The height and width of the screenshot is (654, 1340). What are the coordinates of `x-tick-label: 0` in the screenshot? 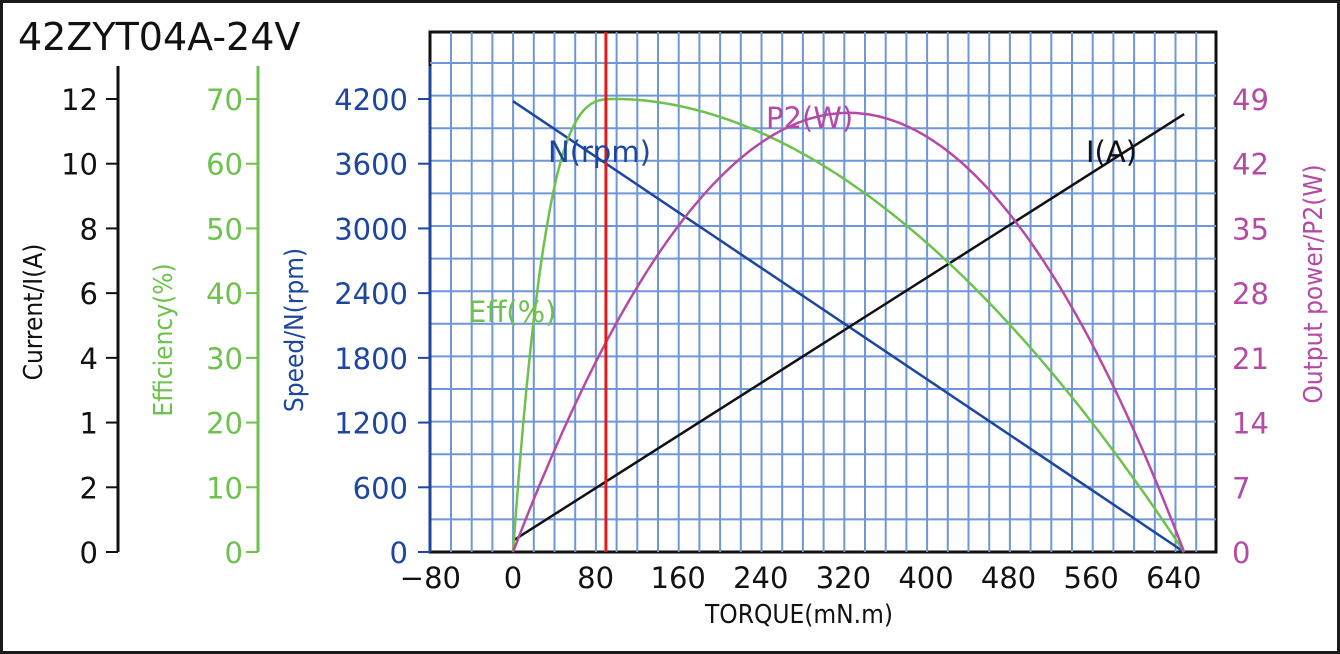 It's located at (513, 578).